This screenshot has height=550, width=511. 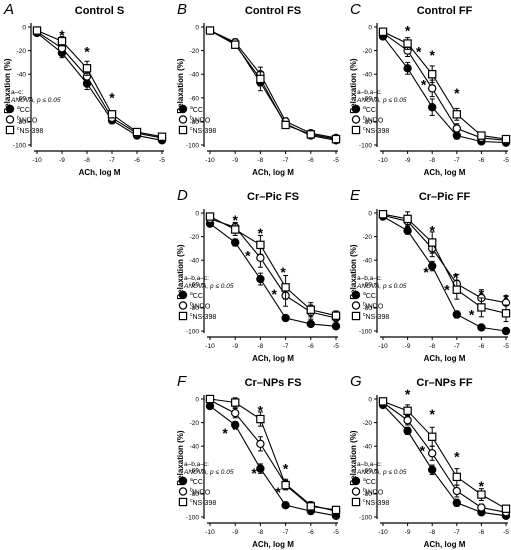 I want to click on legend-label: bINDO, so click(x=200, y=306).